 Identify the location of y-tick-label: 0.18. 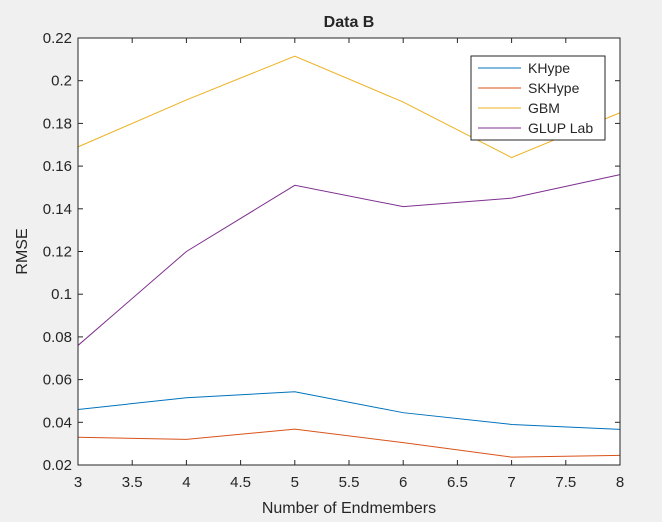
(57, 123).